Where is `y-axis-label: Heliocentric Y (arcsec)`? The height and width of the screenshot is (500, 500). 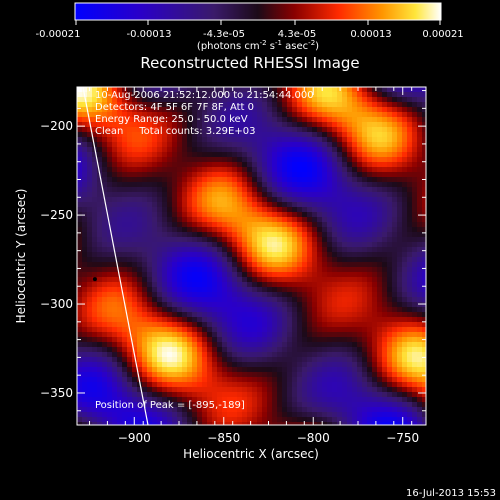
y-axis-label: Heliocentric Y (arcsec) is located at coordinates (21, 256).